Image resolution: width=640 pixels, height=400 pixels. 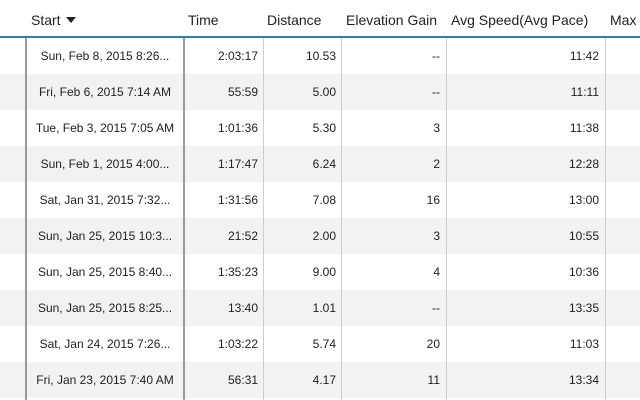 What do you see at coordinates (324, 128) in the screenshot?
I see `cell-distance: 5.30` at bounding box center [324, 128].